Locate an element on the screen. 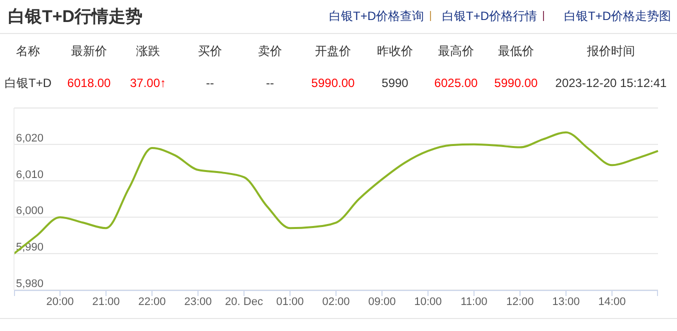 Image resolution: width=677 pixels, height=331 pixels. text: 白银T+D价格行情 is located at coordinates (489, 16).